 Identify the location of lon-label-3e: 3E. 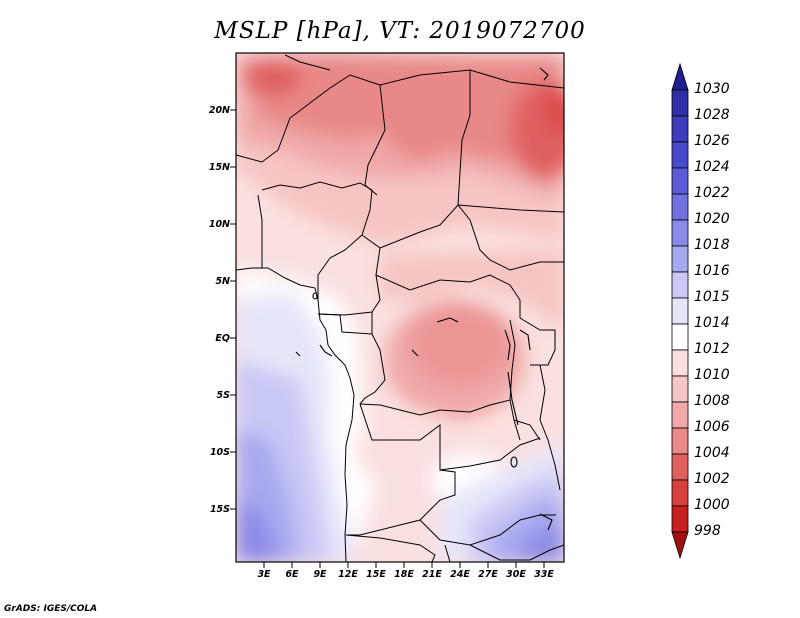
(264, 574).